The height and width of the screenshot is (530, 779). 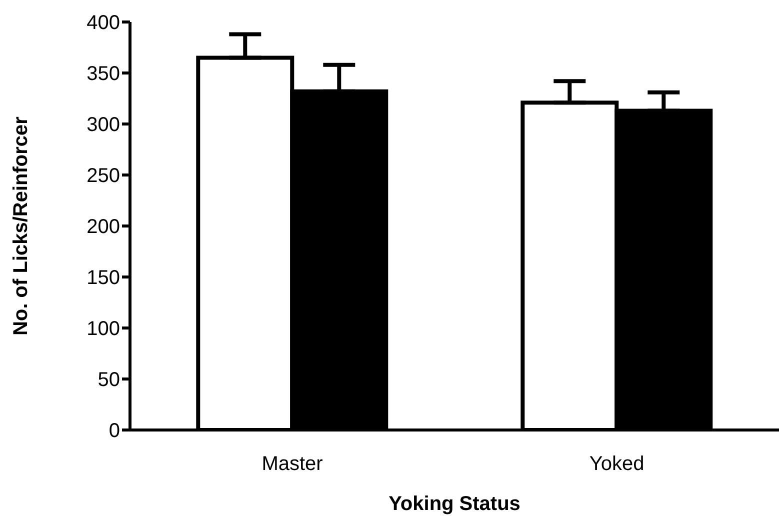 What do you see at coordinates (103, 227) in the screenshot?
I see `y-tick-label: 200` at bounding box center [103, 227].